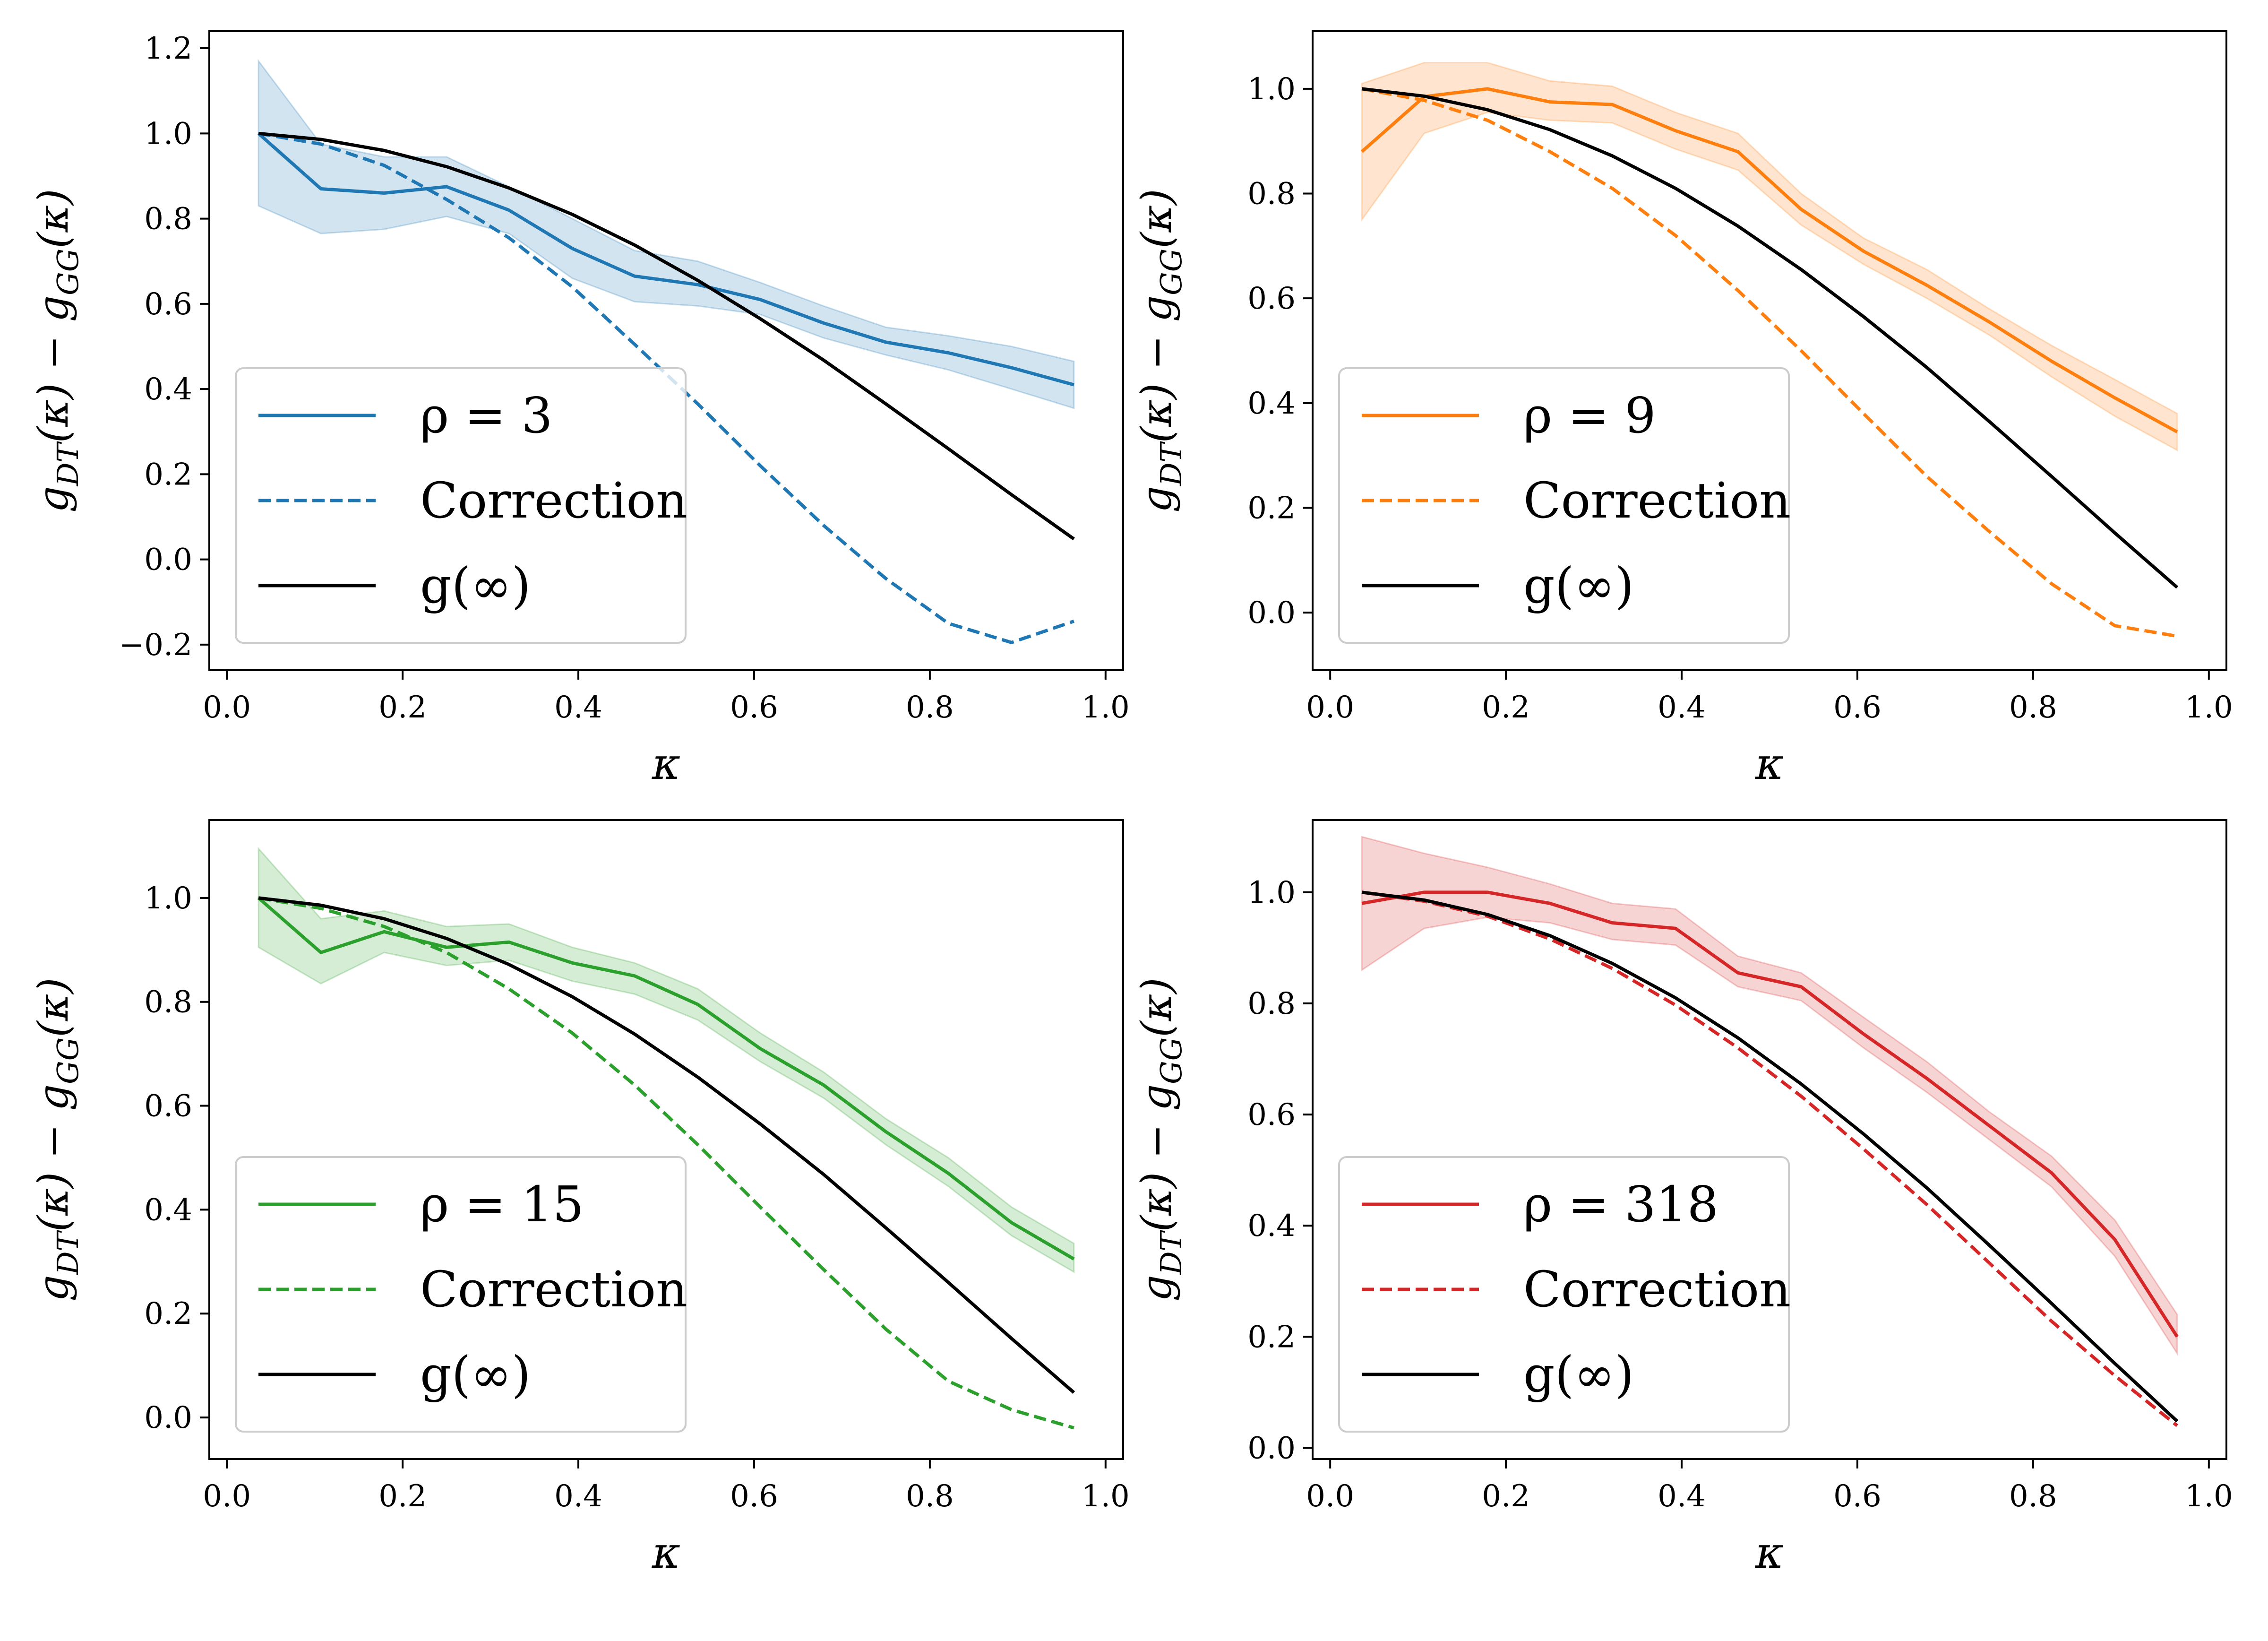  I want to click on legend: ρ = 15 Correction g(∞), so click(461, 1294).